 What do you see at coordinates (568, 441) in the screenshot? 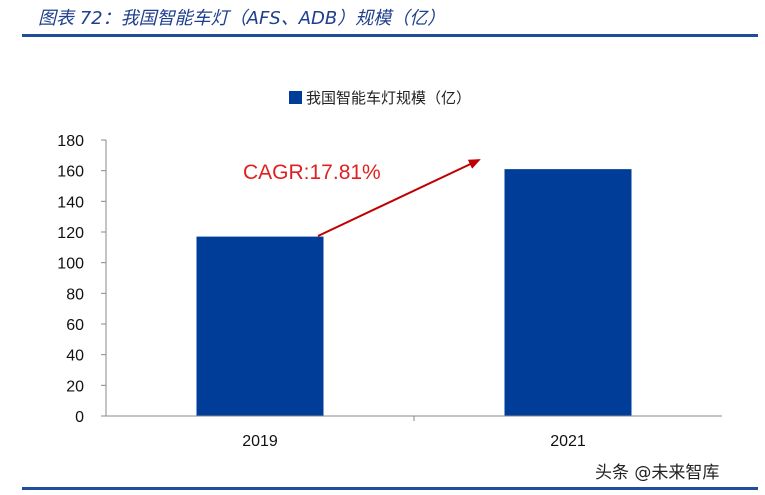
I see `x-tick-label: 2021` at bounding box center [568, 441].